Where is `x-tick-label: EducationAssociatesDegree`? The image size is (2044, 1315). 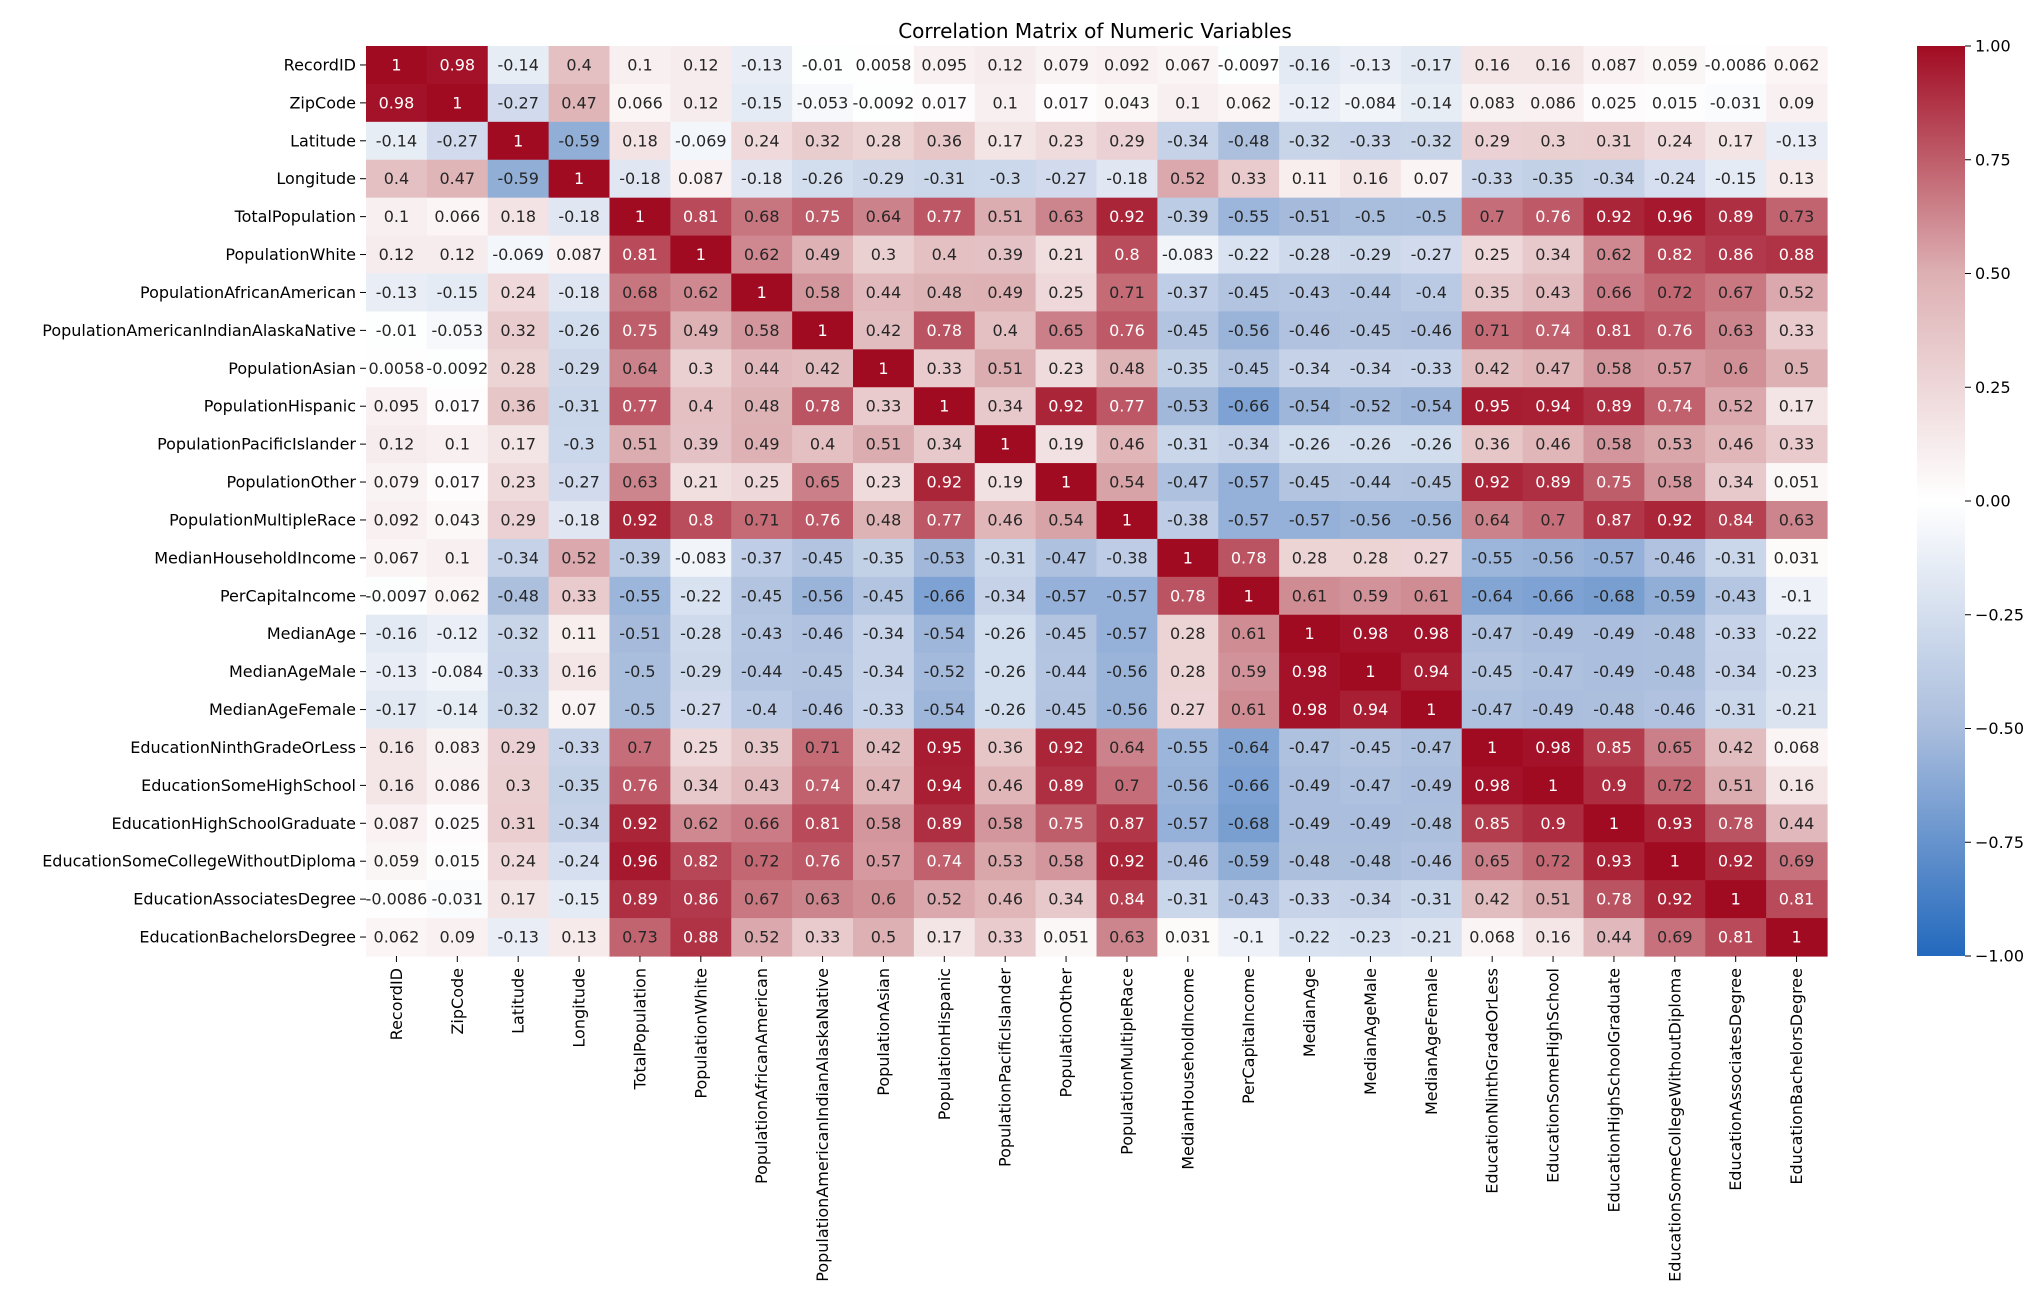
x-tick-label: EducationAssociatesDegree is located at coordinates (1735, 1079).